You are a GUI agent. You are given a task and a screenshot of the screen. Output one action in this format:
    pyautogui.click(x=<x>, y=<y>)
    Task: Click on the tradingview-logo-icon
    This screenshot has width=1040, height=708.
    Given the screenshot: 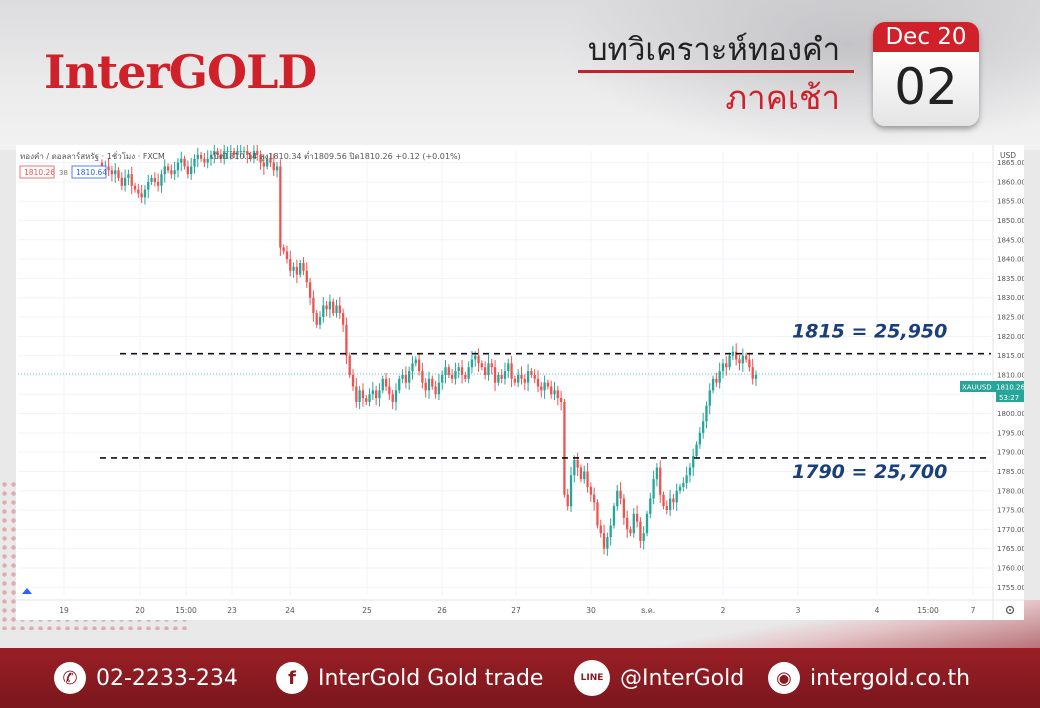 What is the action you would take?
    pyautogui.click(x=27, y=591)
    